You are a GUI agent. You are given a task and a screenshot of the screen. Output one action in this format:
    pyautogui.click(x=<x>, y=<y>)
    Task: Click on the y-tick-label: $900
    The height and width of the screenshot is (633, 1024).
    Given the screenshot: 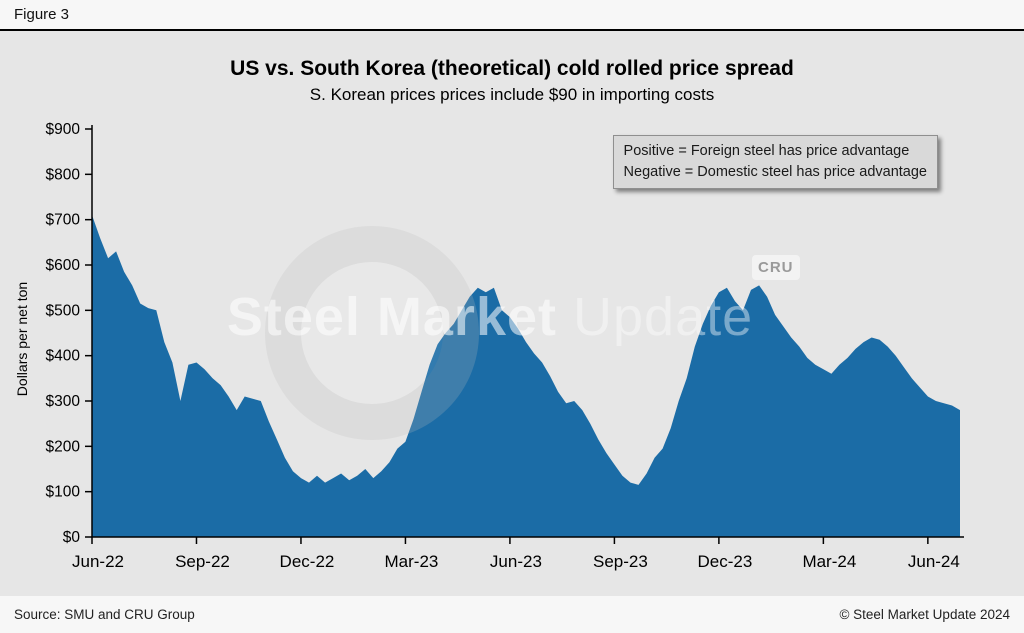 What is the action you would take?
    pyautogui.click(x=63, y=129)
    